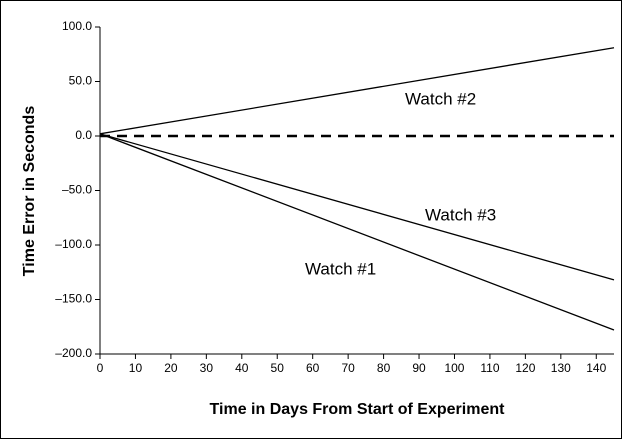 The height and width of the screenshot is (439, 622). What do you see at coordinates (419, 368) in the screenshot?
I see `x-tick-label: 90` at bounding box center [419, 368].